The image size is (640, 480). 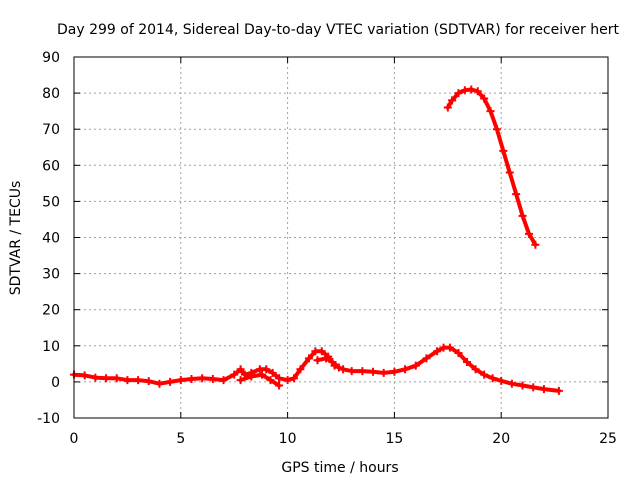 I want to click on y-tick-label: 10, so click(x=51, y=347).